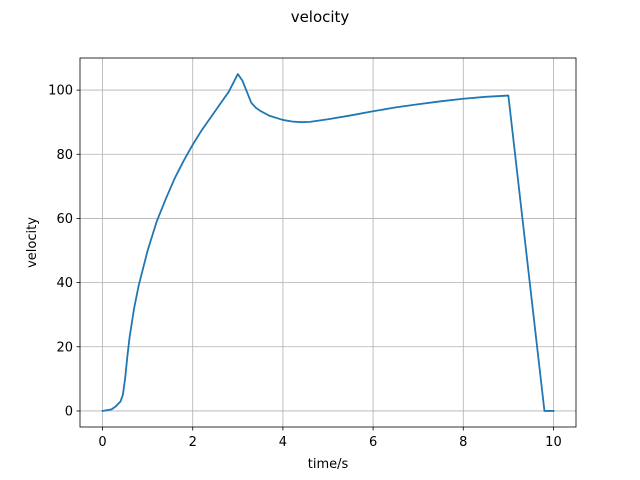 This screenshot has width=640, height=480. I want to click on y-tick-label: 40, so click(64, 283).